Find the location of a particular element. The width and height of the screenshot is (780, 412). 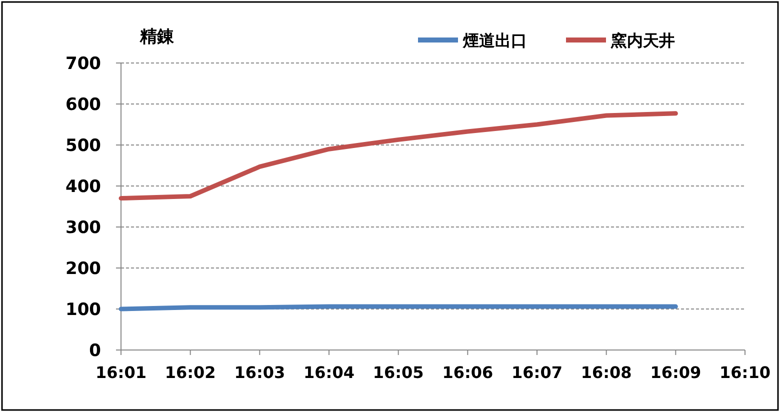

x-tick-label: 16:01 is located at coordinates (121, 372).